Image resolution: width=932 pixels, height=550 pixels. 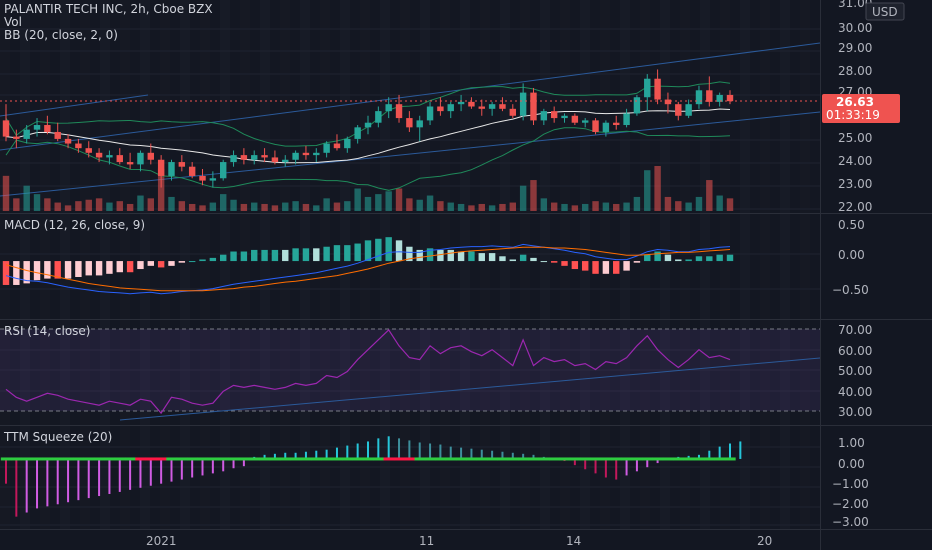 What do you see at coordinates (855, 371) in the screenshot?
I see `rsi-axis: 70.00 60.00 50.00 40.00 30.00` at bounding box center [855, 371].